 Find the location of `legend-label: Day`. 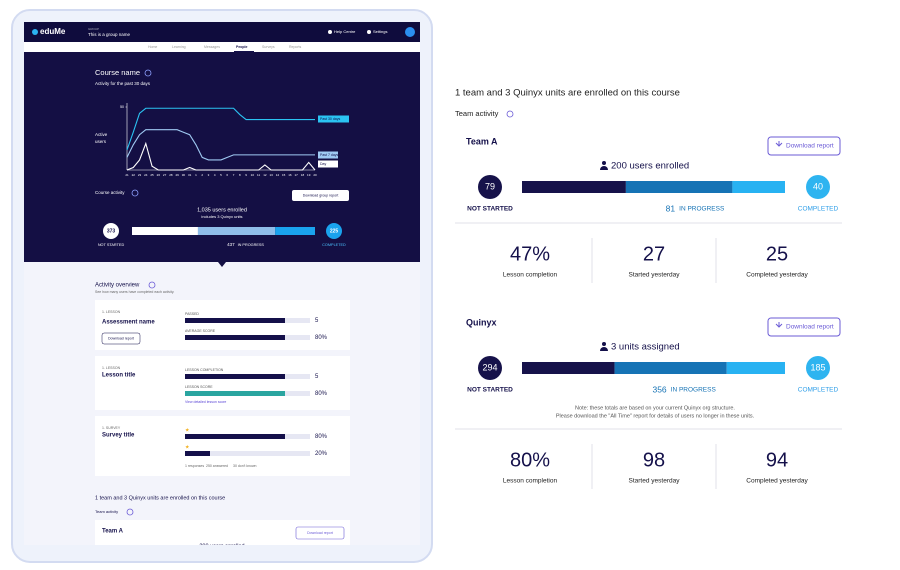

legend-label: Day is located at coordinates (323, 164).